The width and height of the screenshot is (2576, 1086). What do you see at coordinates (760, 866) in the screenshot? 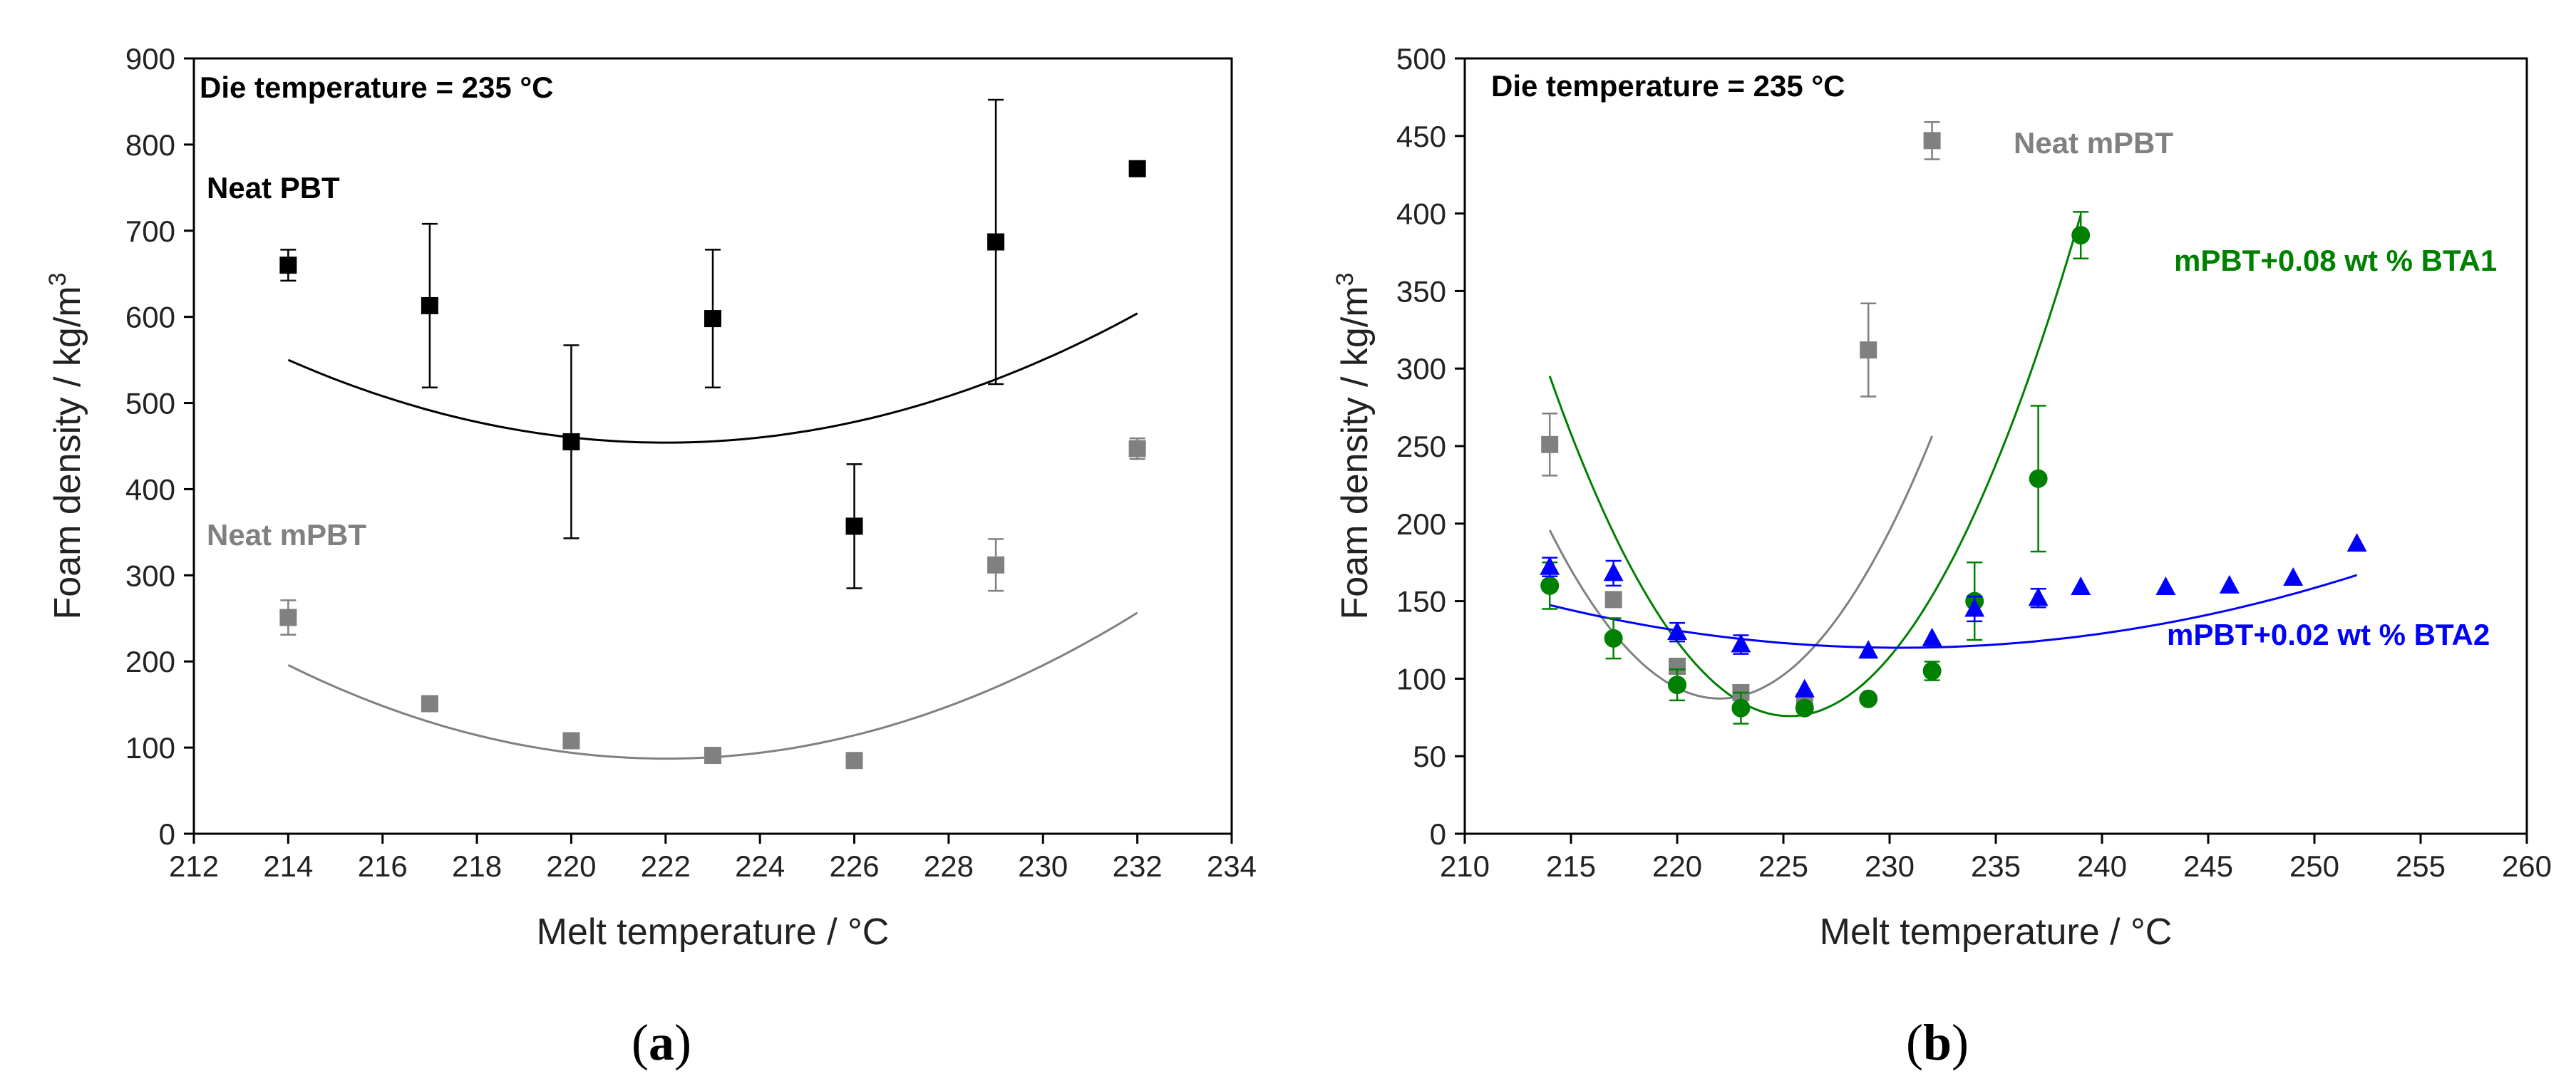
I see `x-tick-label: 224` at bounding box center [760, 866].